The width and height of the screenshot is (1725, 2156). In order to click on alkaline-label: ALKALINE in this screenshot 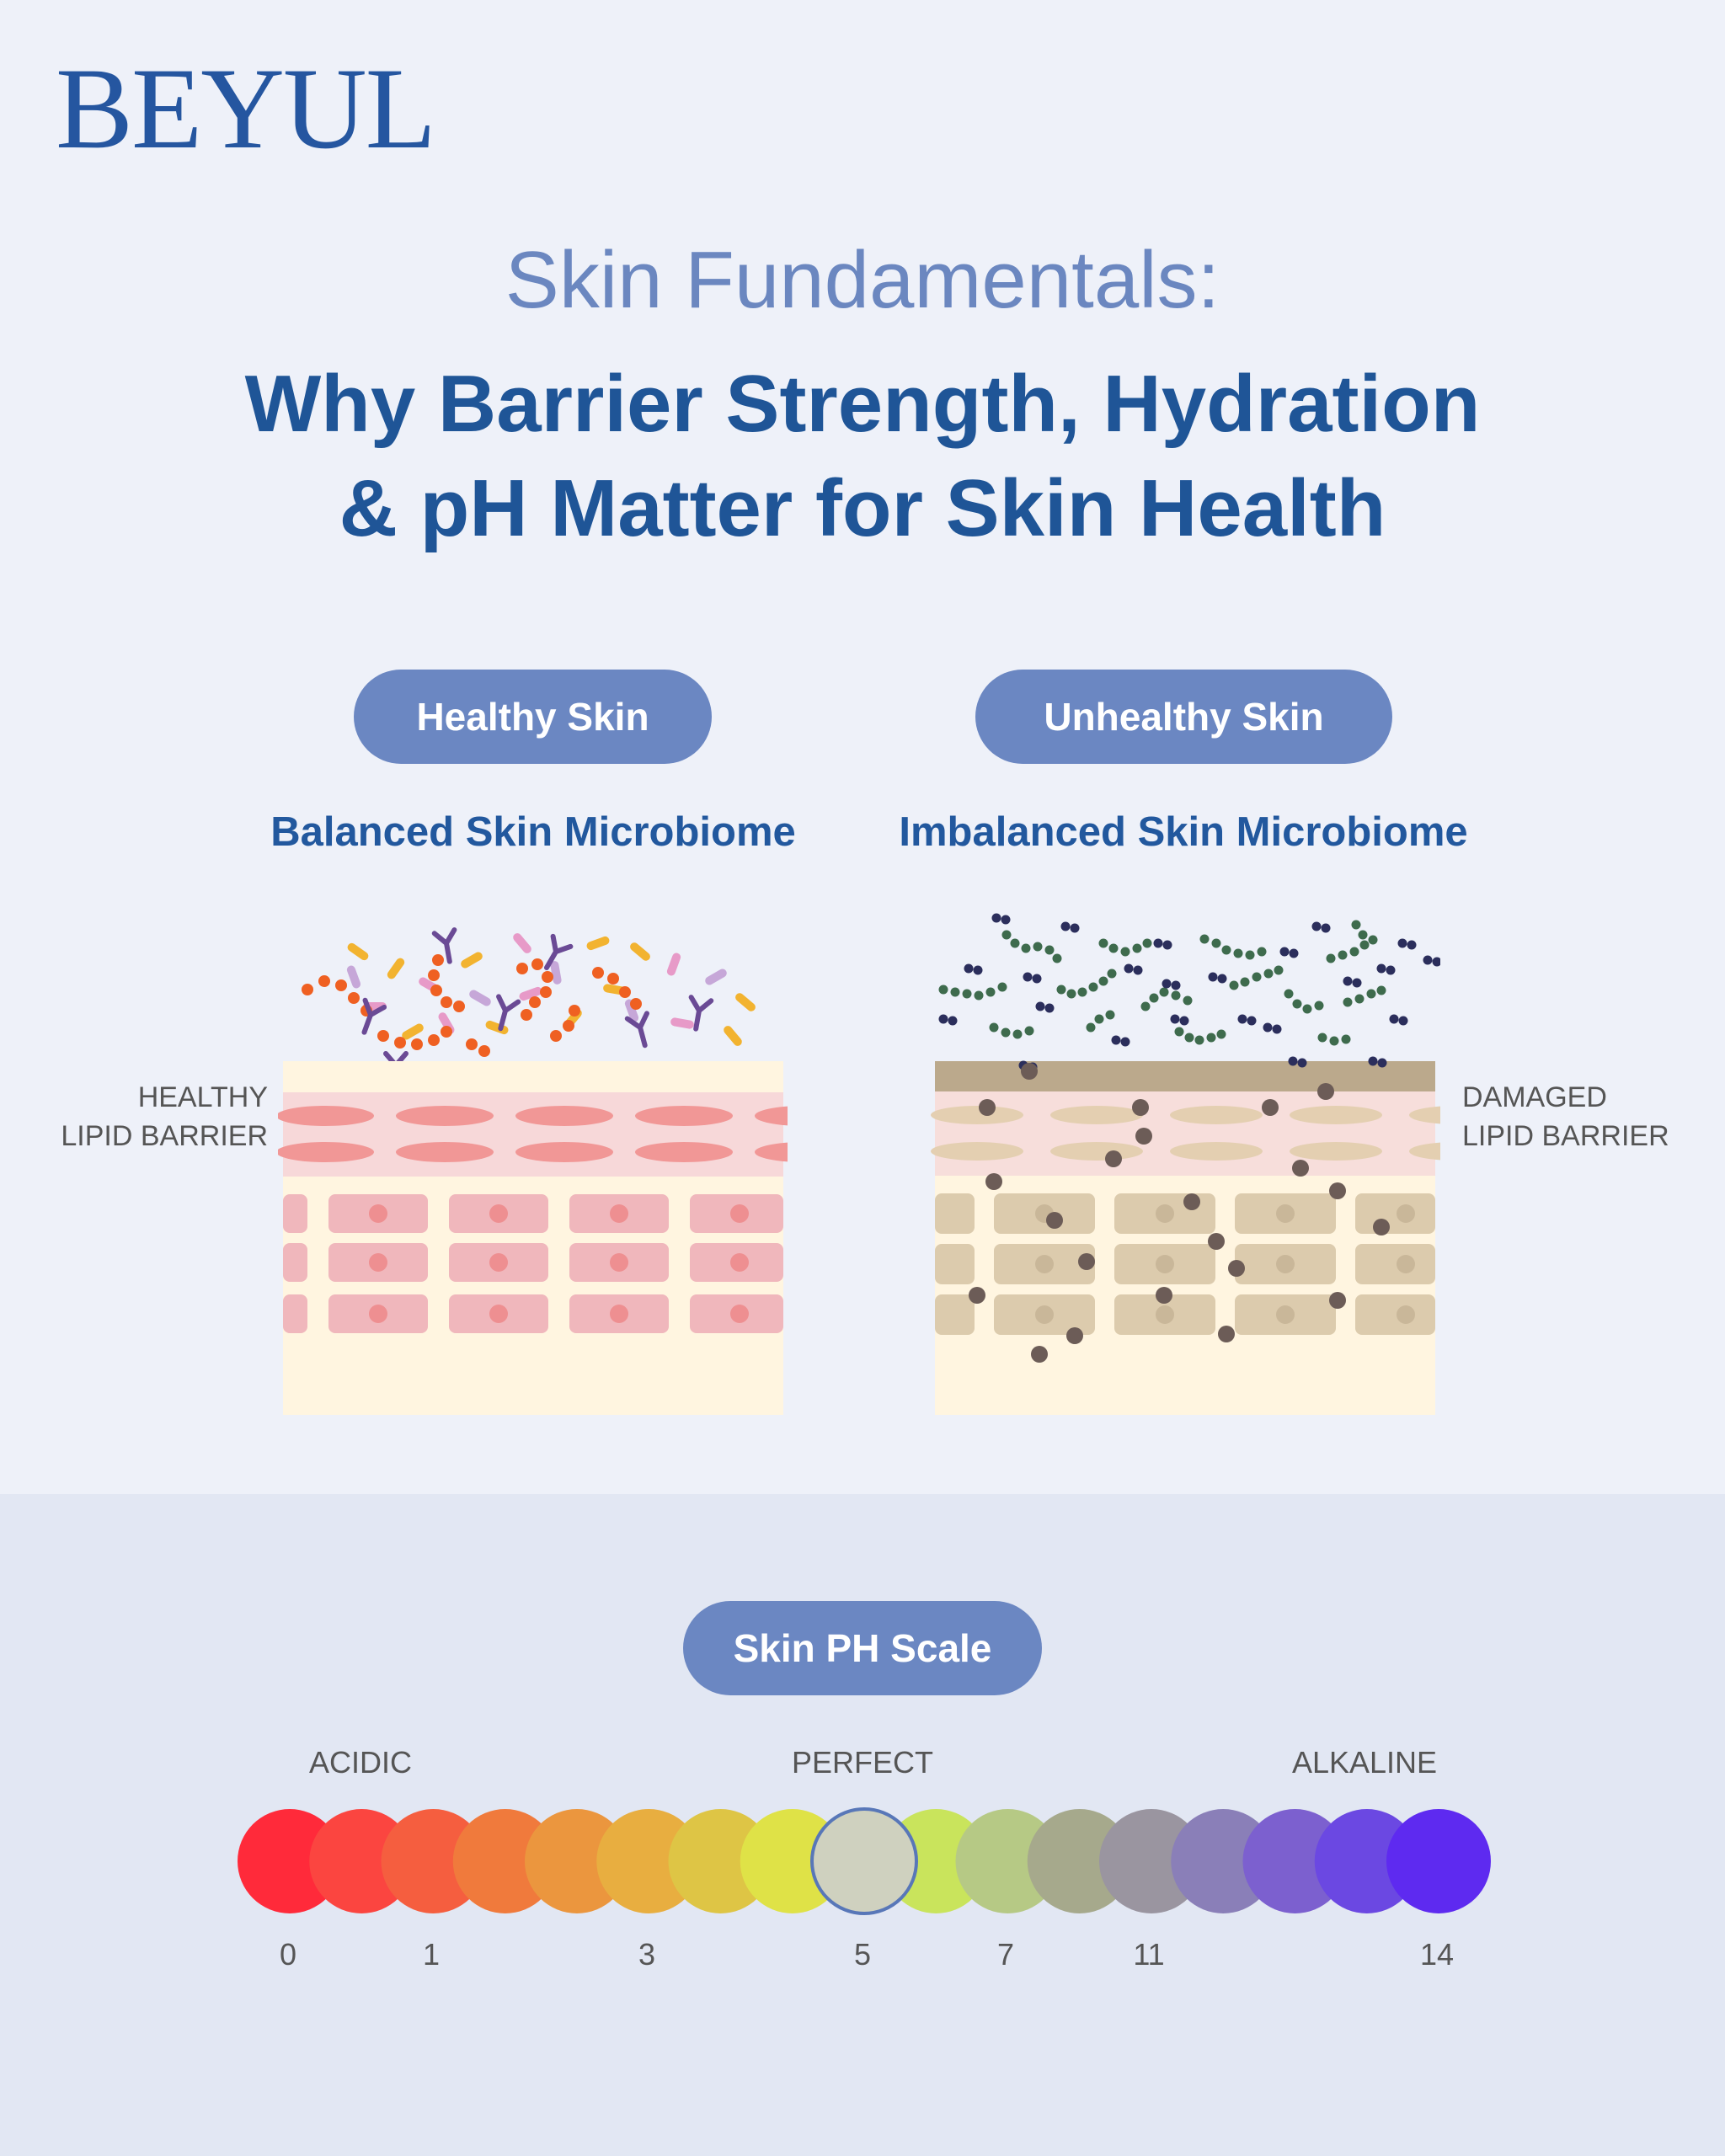, I will do `click(1364, 1762)`.